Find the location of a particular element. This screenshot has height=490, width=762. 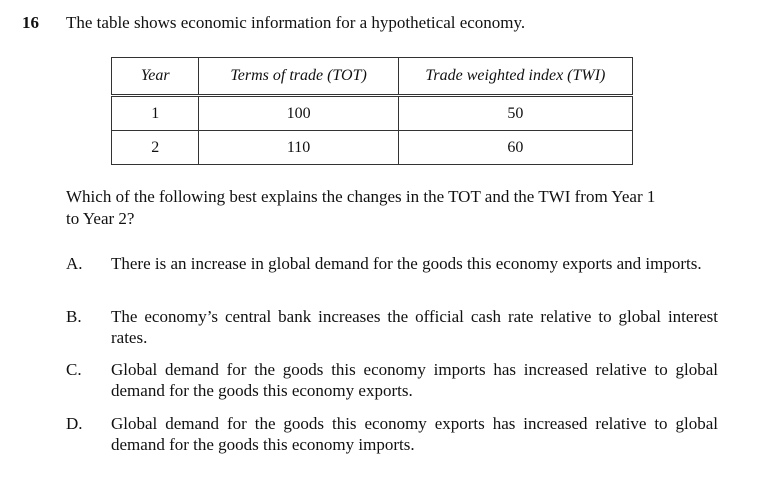

question-prompt-line2: to Year 2? is located at coordinates (100, 218).